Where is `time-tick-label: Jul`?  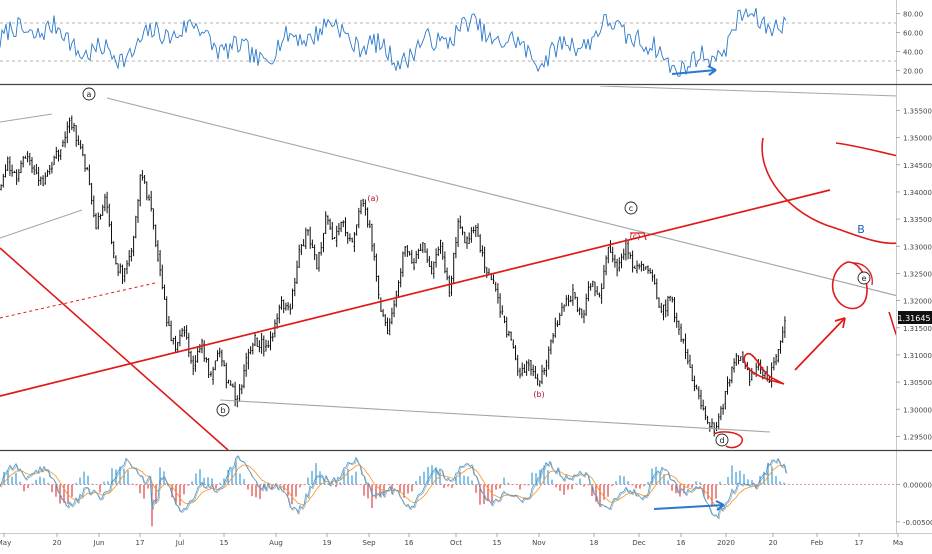
time-tick-label: Jul is located at coordinates (180, 543).